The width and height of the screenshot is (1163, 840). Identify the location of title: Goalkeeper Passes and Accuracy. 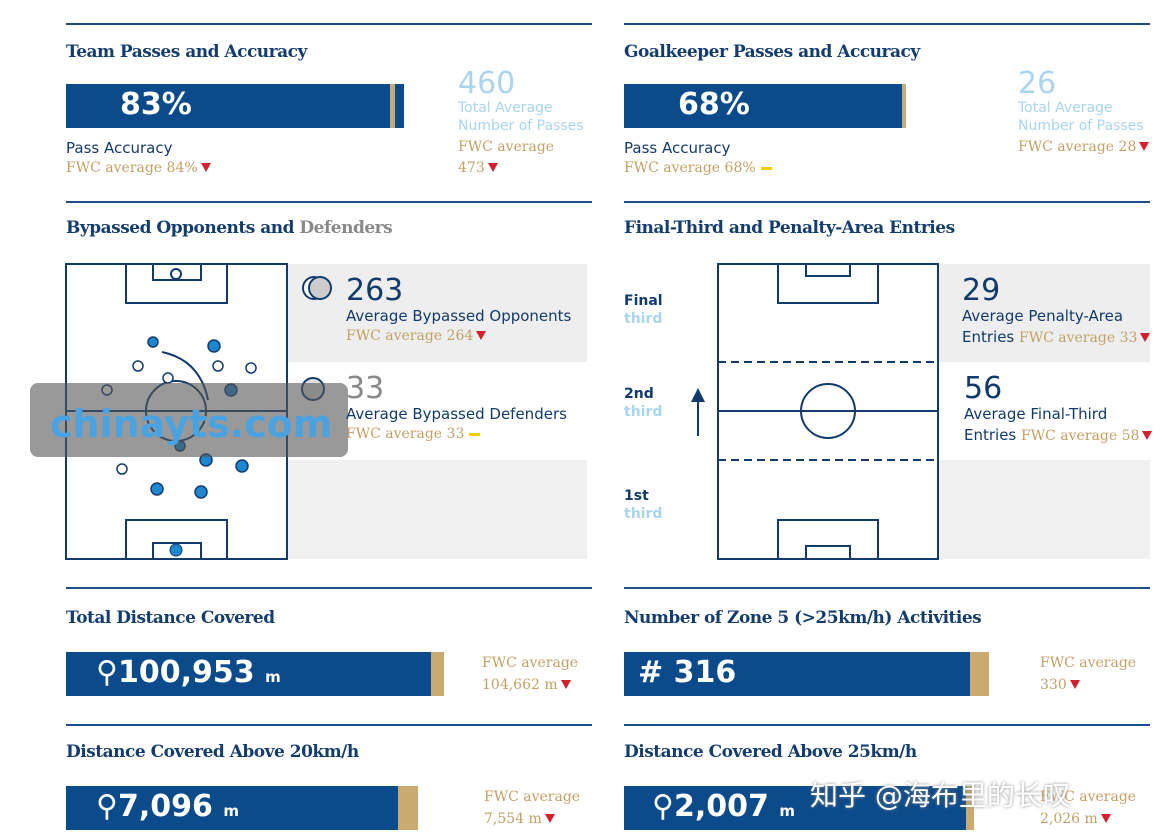
(772, 52).